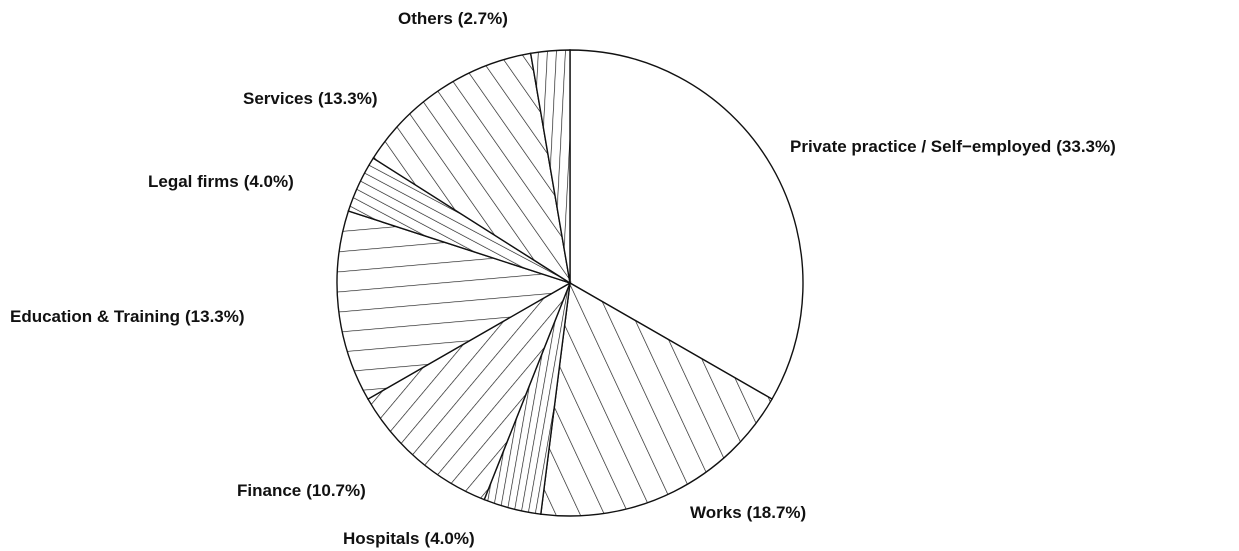 Image resolution: width=1239 pixels, height=551 pixels. Describe the element at coordinates (381, 538) in the screenshot. I see `category-name: Hospitals` at that location.